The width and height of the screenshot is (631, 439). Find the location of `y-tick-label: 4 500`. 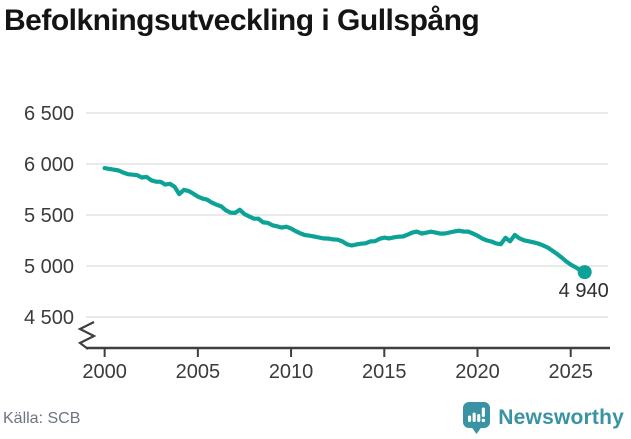

y-tick-label: 4 500 is located at coordinates (49, 318).